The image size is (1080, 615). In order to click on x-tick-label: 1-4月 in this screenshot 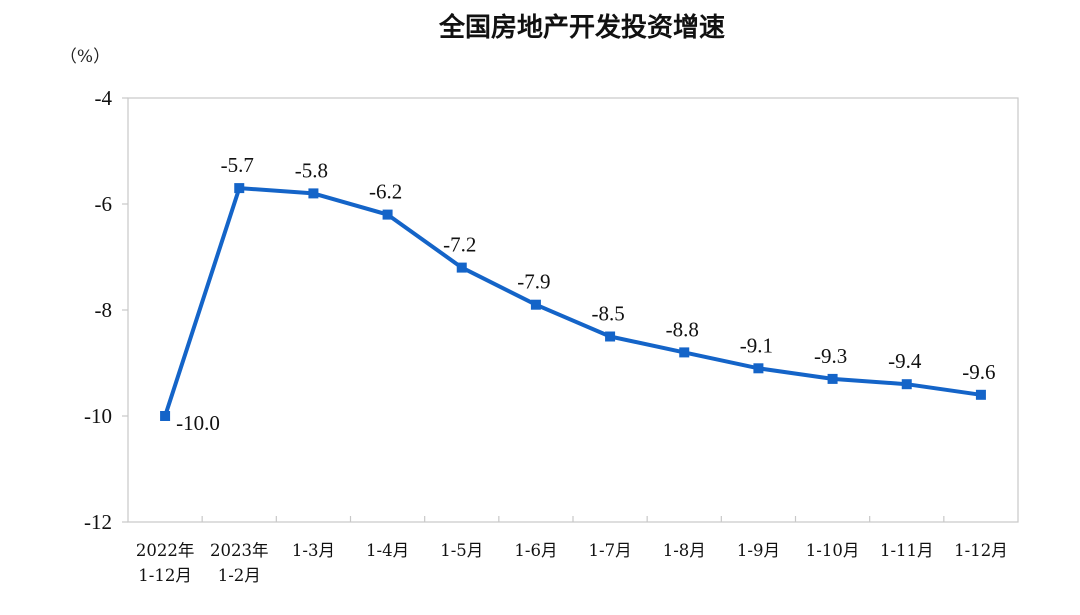, I will do `click(387, 550)`.